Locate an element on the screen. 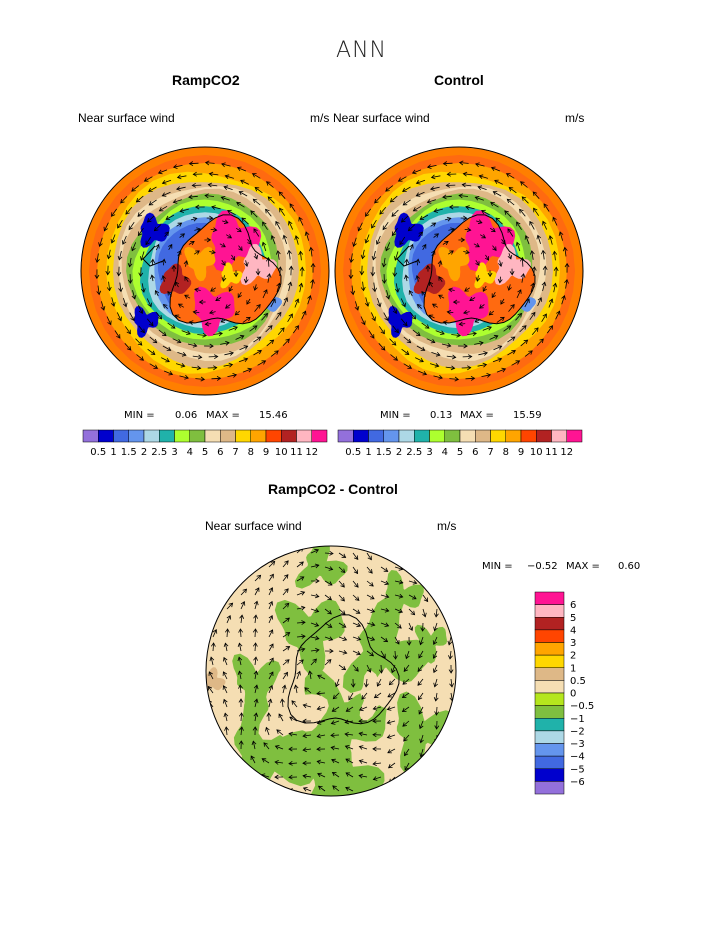 The image size is (723, 935). min-label: MIN = is located at coordinates (497, 566).